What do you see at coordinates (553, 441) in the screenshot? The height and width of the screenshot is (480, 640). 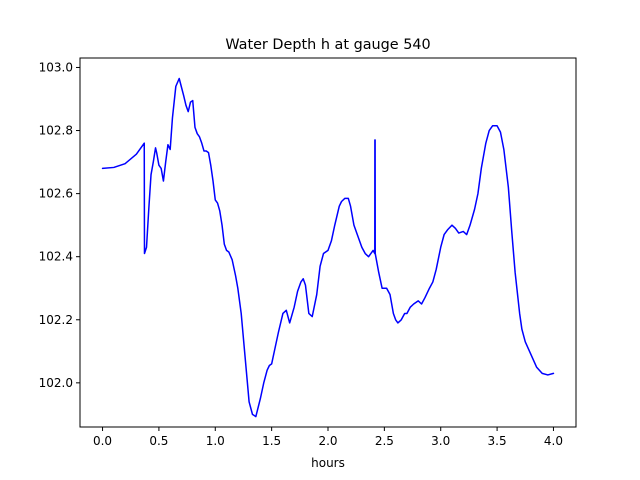 I see `x-tick-label: 4.0` at bounding box center [553, 441].